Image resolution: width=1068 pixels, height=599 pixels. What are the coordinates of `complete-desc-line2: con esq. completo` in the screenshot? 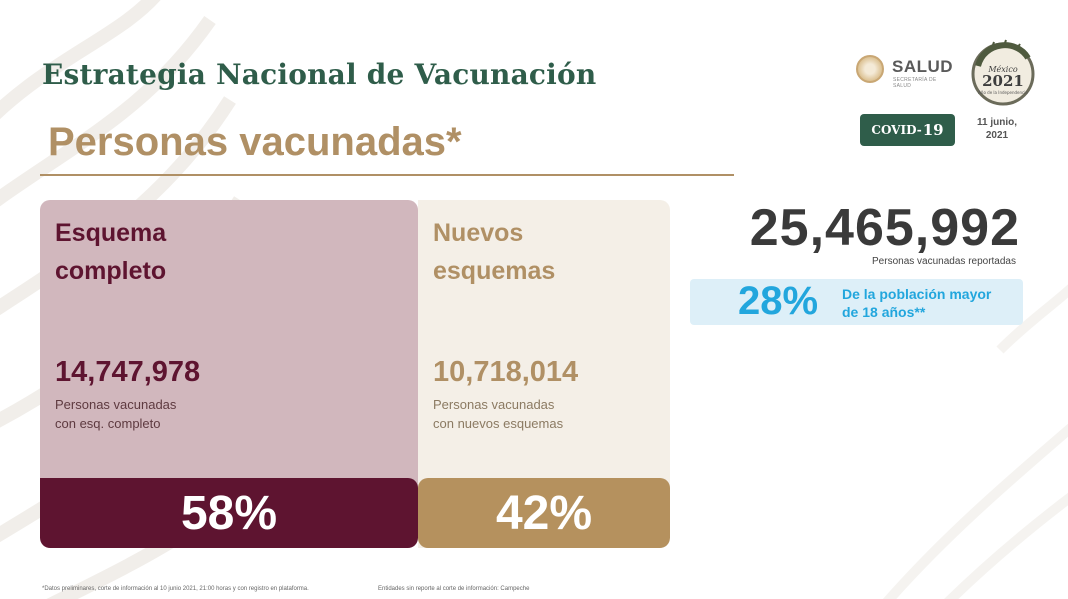 It's located at (108, 423).